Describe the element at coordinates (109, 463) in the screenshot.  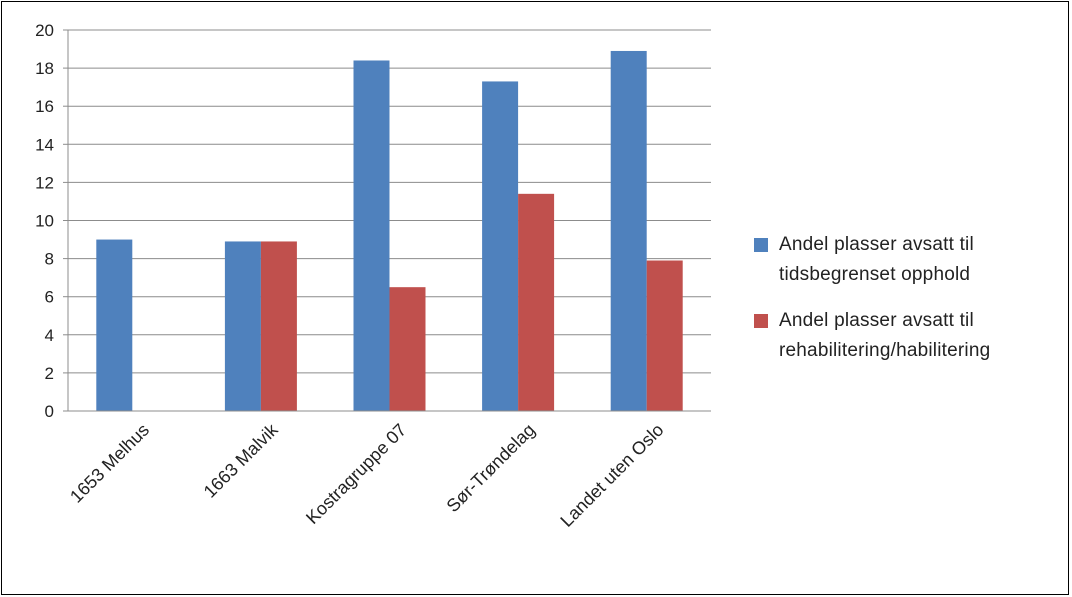
I see `x-tick-label-1: 1653 Melhus` at that location.